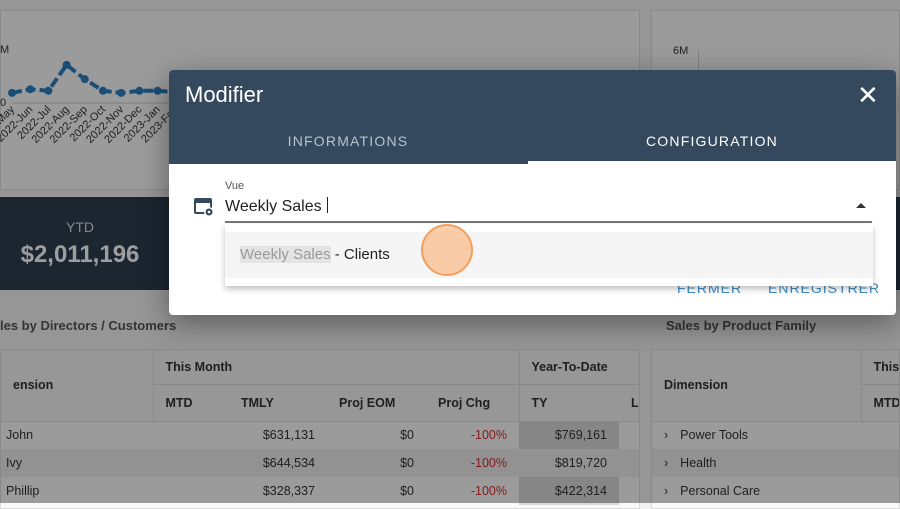 This screenshot has width=900, height=509. Describe the element at coordinates (757, 386) in the screenshot. I see `col-dimension: Dimension` at that location.